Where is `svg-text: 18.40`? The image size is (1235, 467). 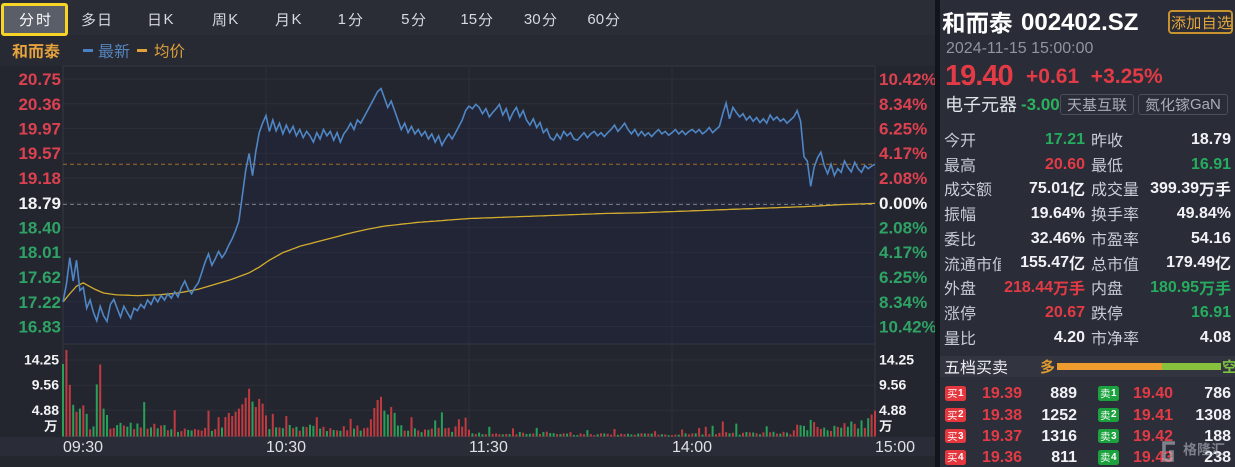 svg-text: 18.40 is located at coordinates (39, 228).